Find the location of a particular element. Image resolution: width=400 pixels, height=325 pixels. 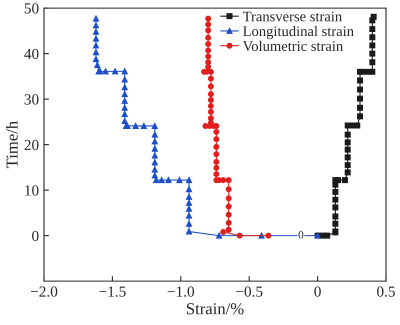

y-tick-label: 40 is located at coordinates (31, 54).